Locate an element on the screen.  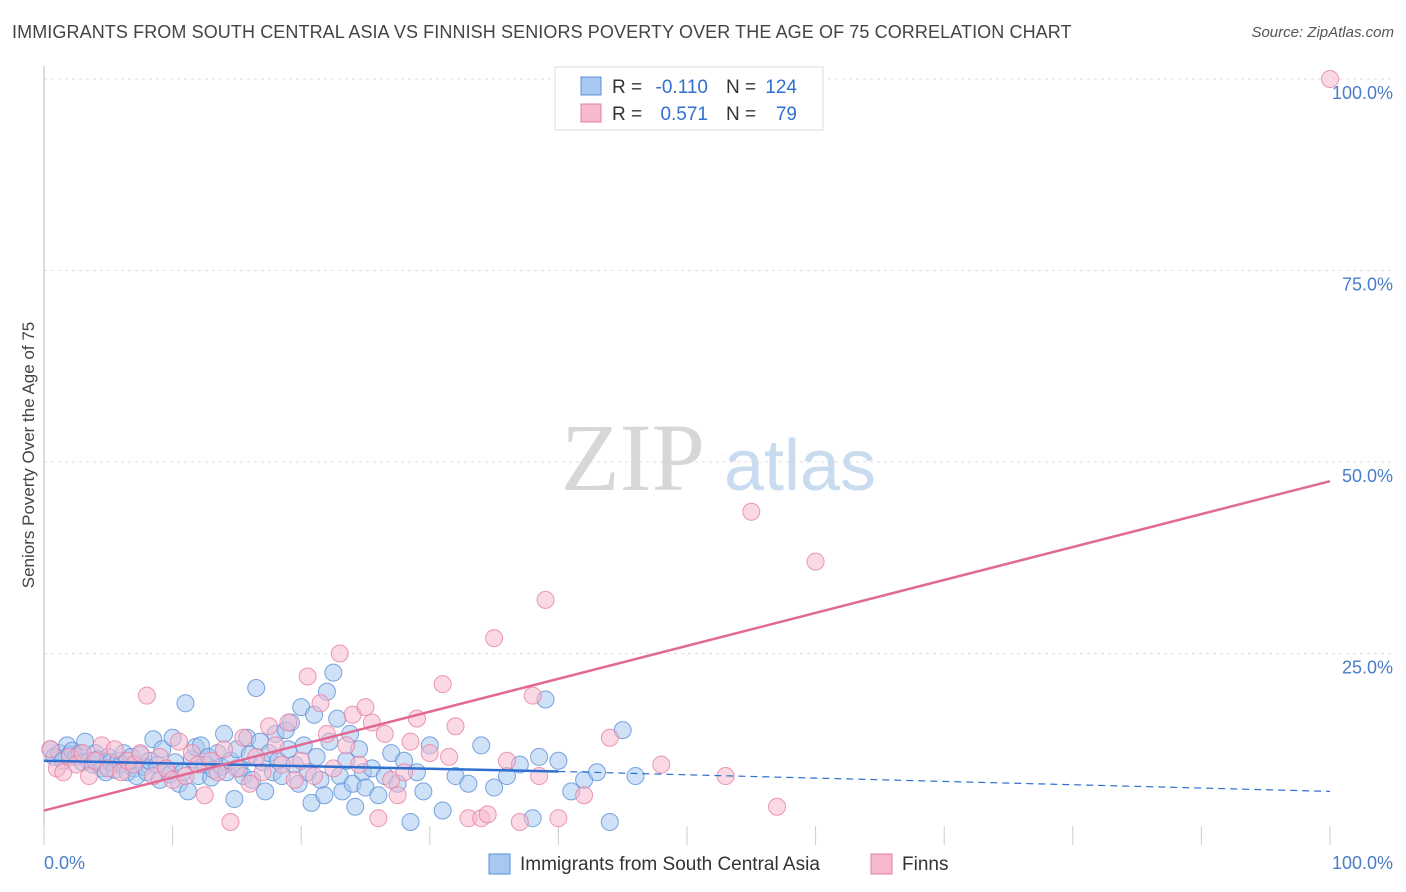
y-tick-label: 50.0% is located at coordinates (1367, 476).